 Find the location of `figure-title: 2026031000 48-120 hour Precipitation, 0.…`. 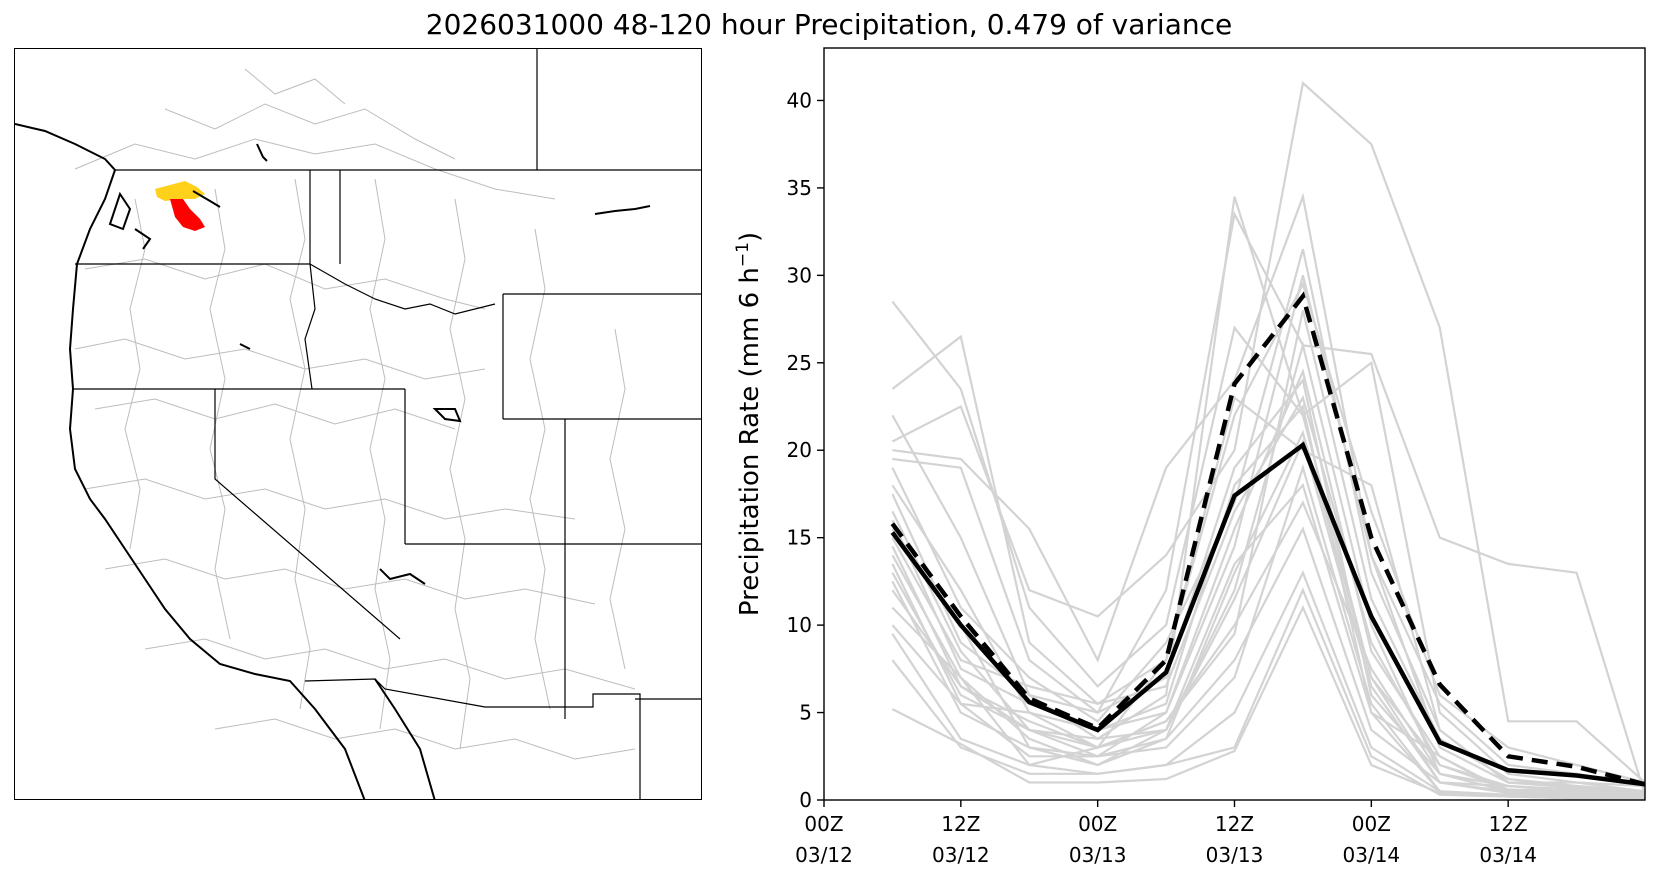

figure-title: 2026031000 48-120 hour Precipitation, 0.… is located at coordinates (829, 24).